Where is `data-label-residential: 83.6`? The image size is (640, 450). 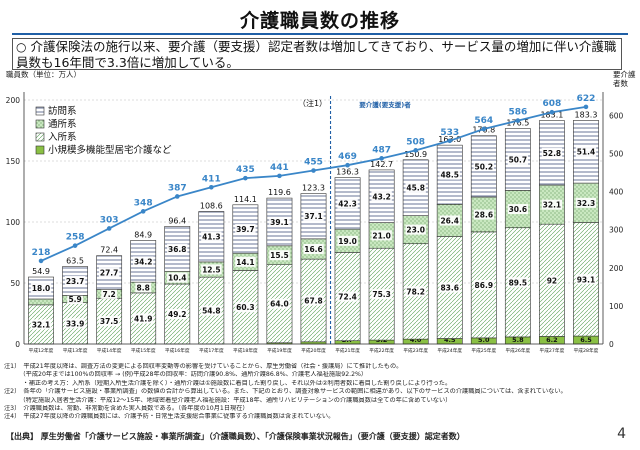
data-label-residential: 83.6 is located at coordinates (449, 288).